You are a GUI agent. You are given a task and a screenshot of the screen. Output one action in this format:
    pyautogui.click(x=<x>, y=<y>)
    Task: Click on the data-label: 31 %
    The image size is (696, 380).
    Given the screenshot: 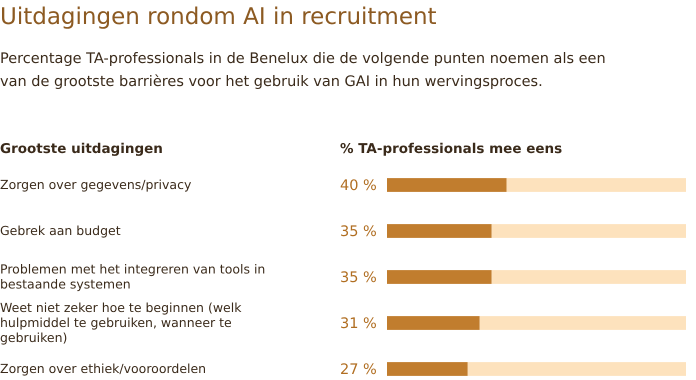 What is the action you would take?
    pyautogui.click(x=358, y=324)
    